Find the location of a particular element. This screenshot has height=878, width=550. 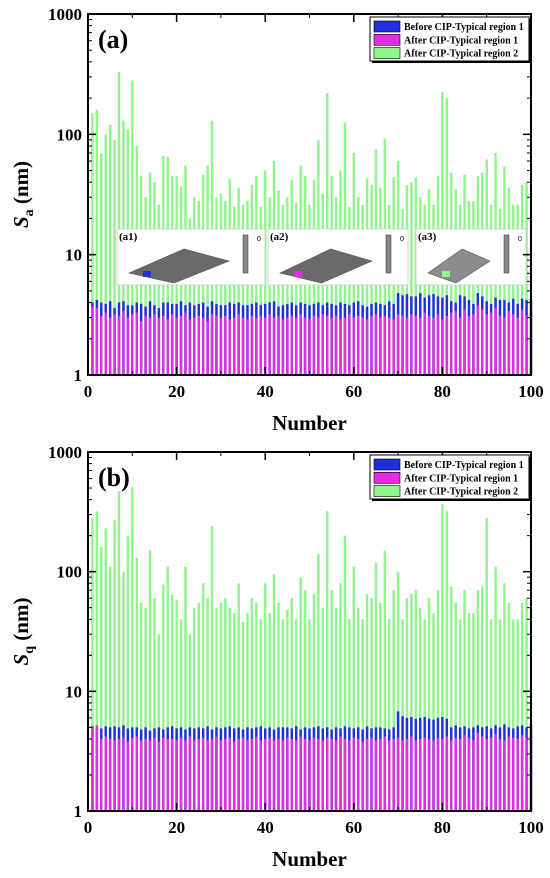

x-tick-label: 0 is located at coordinates (88, 827).